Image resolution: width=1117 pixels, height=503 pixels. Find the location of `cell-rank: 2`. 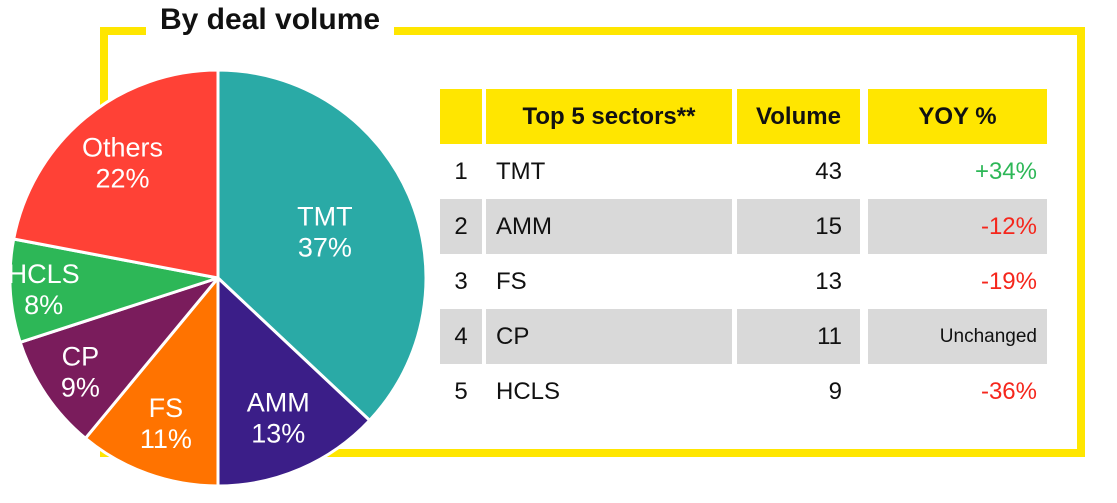

cell-rank: 2 is located at coordinates (461, 226).